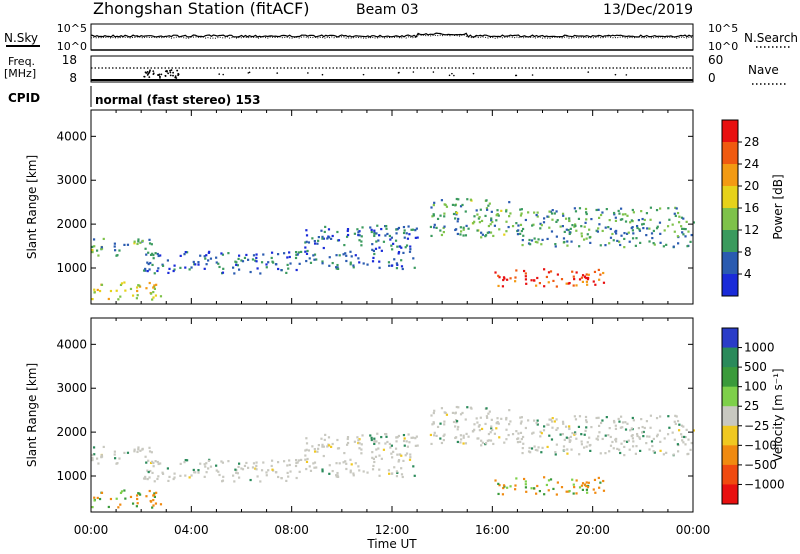 The width and height of the screenshot is (800, 554). Describe the element at coordinates (178, 100) in the screenshot. I see `cpid-text: normal (fast stereo) 153` at that location.